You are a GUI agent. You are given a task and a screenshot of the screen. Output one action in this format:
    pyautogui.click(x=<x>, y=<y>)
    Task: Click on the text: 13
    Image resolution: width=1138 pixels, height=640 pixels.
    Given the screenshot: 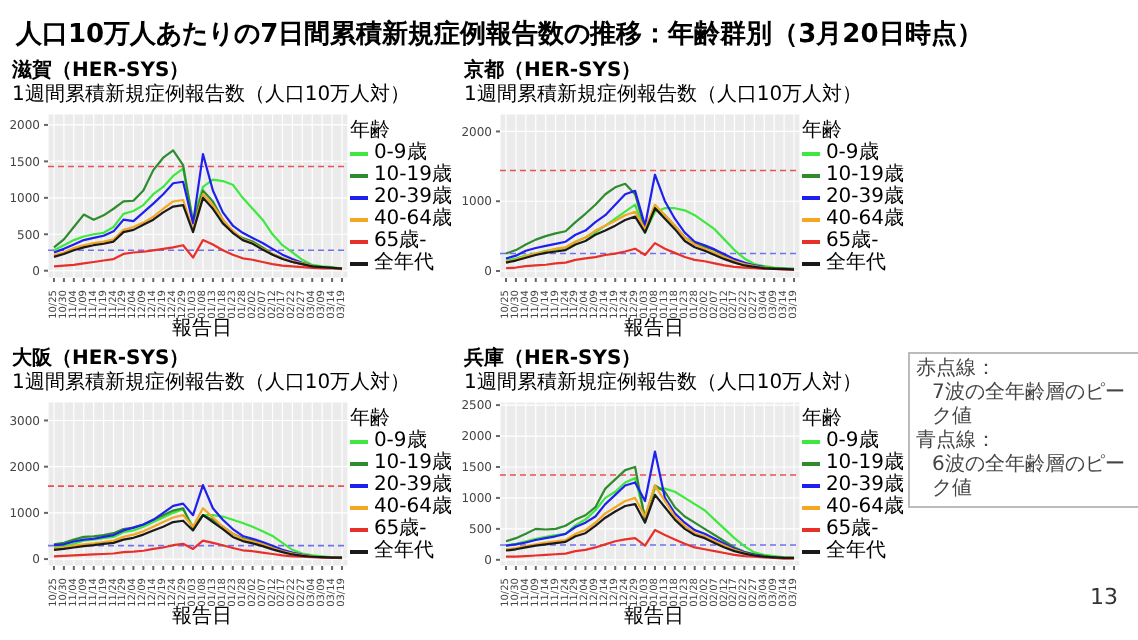 What is the action you would take?
    pyautogui.click(x=1104, y=597)
    